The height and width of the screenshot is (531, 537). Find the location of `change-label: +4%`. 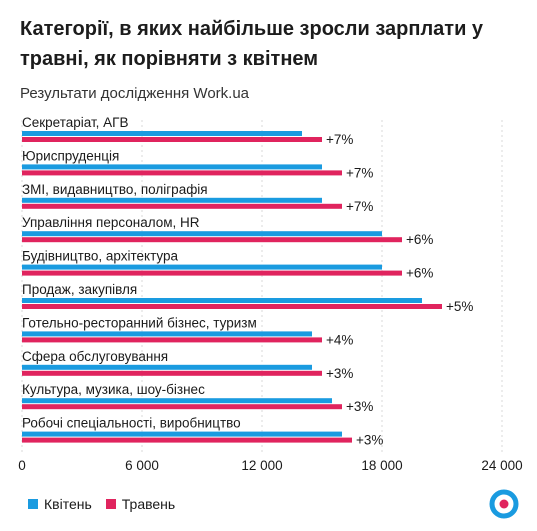

change-label: +4% is located at coordinates (339, 339).